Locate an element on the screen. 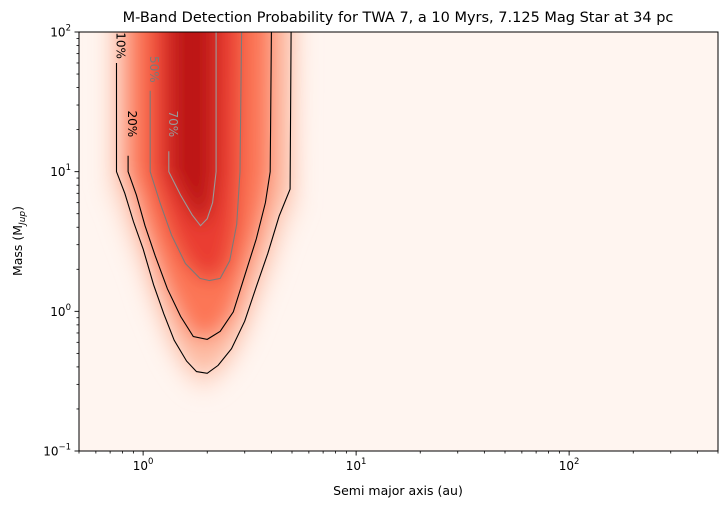 This screenshot has width=727, height=512. contour-label-50pct: 50% is located at coordinates (154, 69).